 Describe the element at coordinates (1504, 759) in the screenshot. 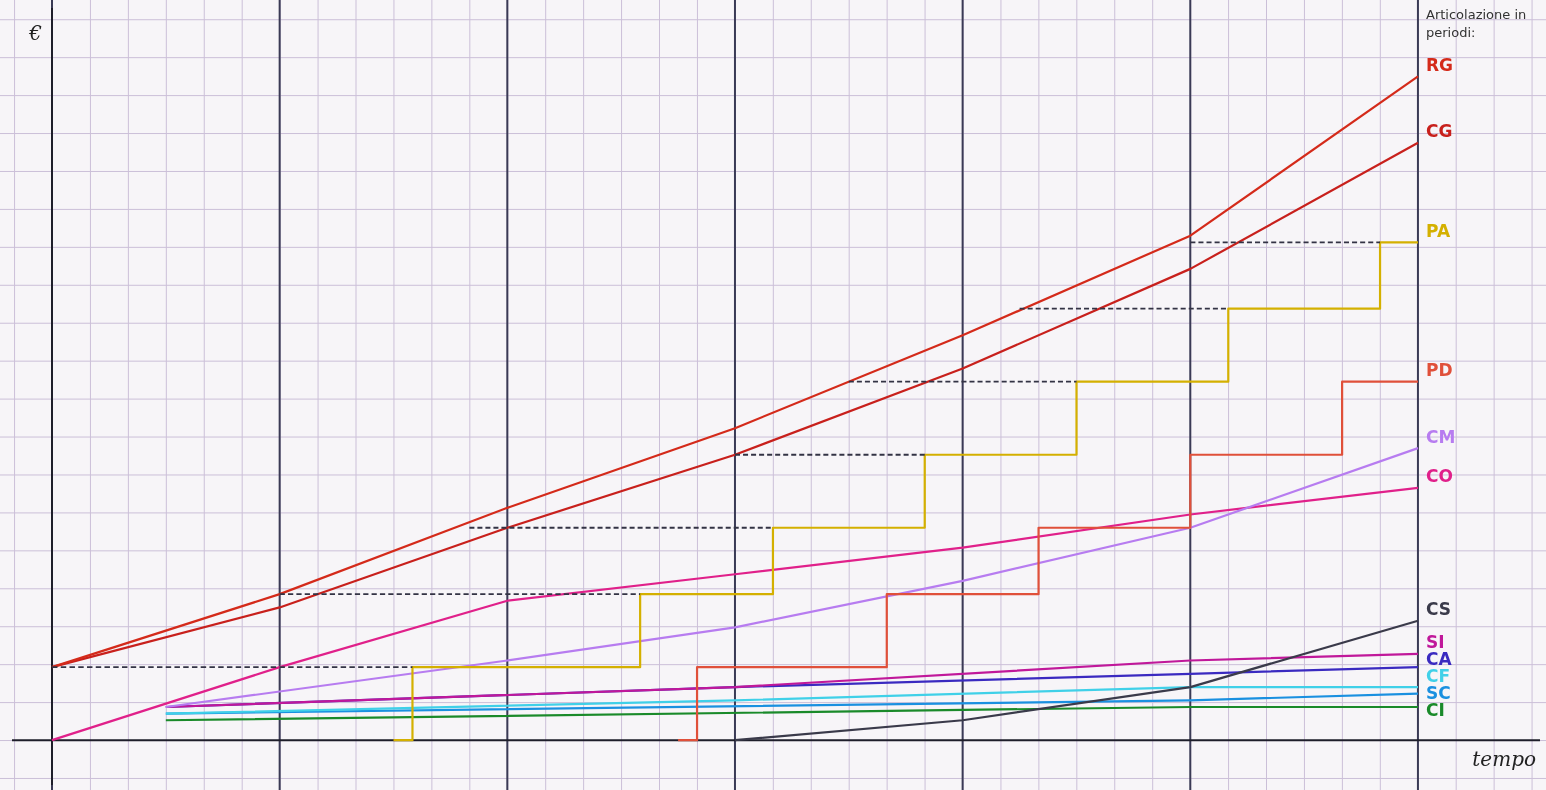

I see `x-axis-title: tempo` at that location.